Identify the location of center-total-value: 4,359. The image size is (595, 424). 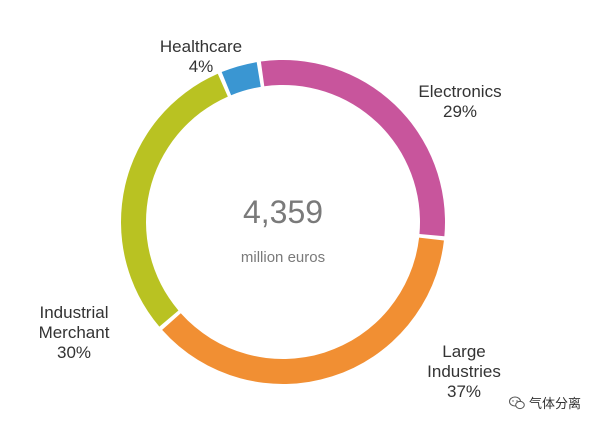
(283, 212).